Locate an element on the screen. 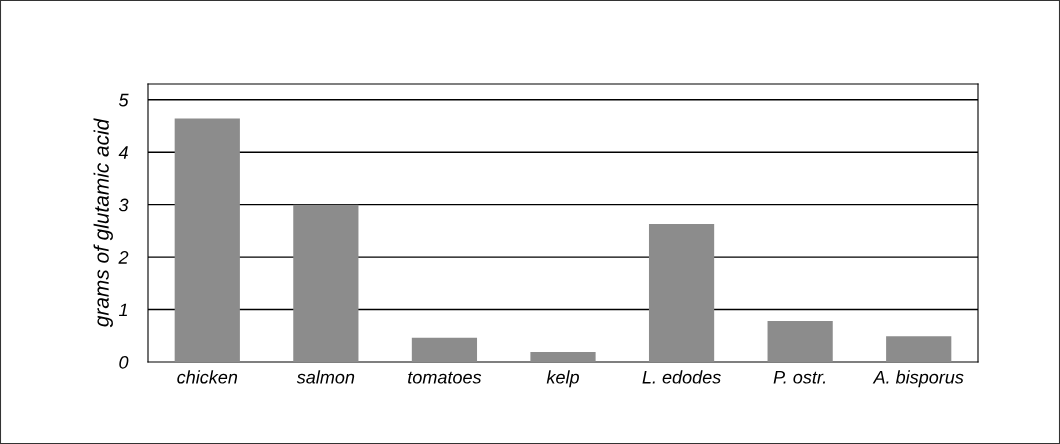 This screenshot has height=444, width=1060. x-tick-label: L. edodes is located at coordinates (681, 377).